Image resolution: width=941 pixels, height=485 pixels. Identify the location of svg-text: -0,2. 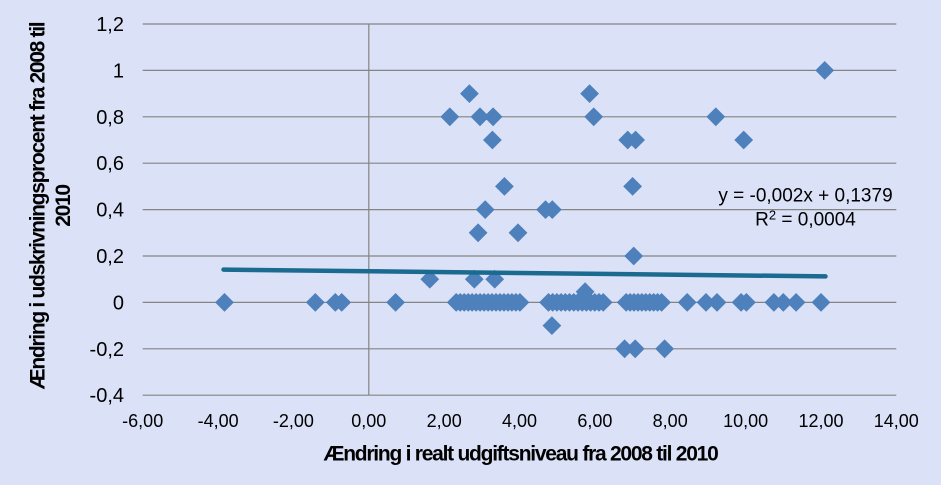
(107, 350).